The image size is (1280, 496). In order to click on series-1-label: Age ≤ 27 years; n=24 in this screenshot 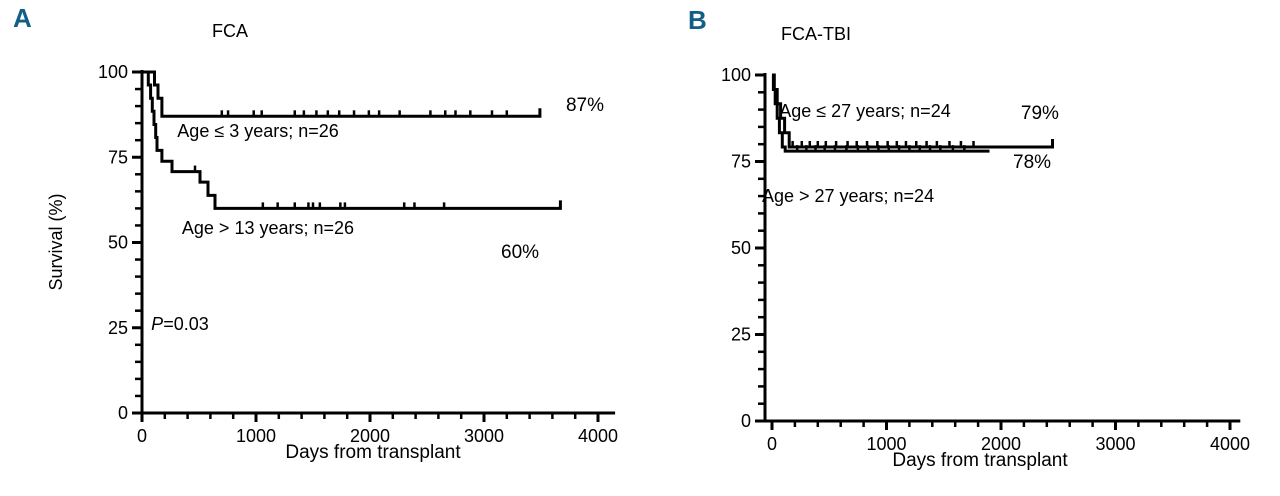, I will do `click(865, 111)`.